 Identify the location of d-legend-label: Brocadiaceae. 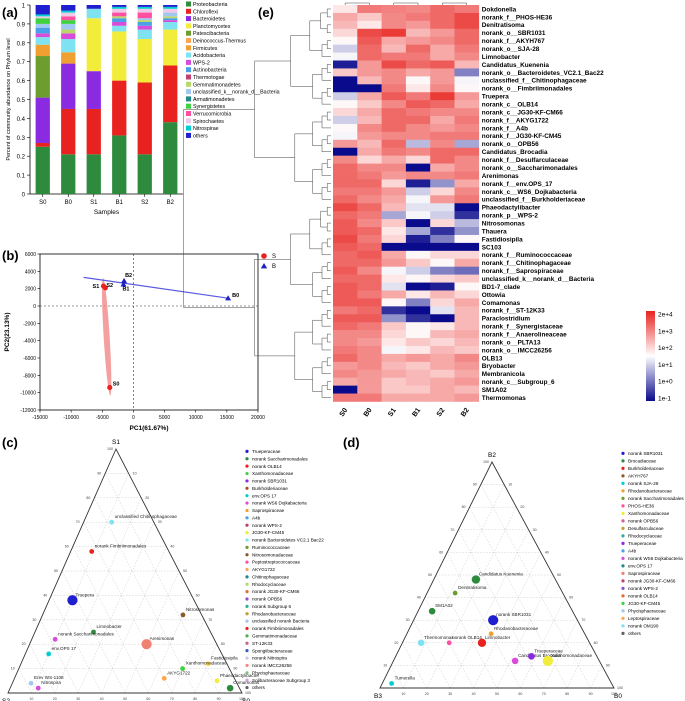
(642, 461).